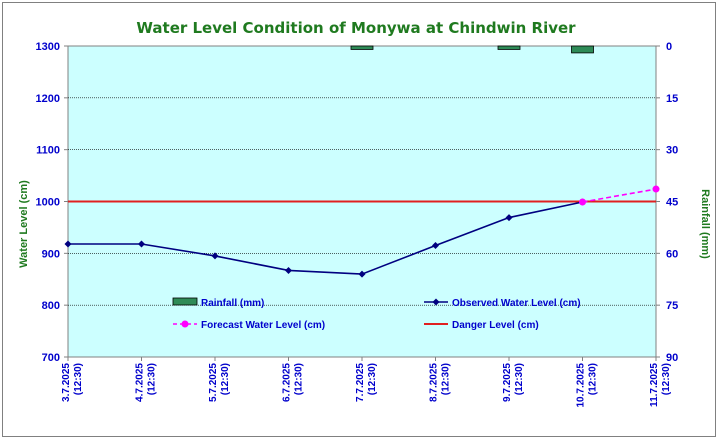  What do you see at coordinates (672, 203) in the screenshot?
I see `right-tick-label: 45` at bounding box center [672, 203].